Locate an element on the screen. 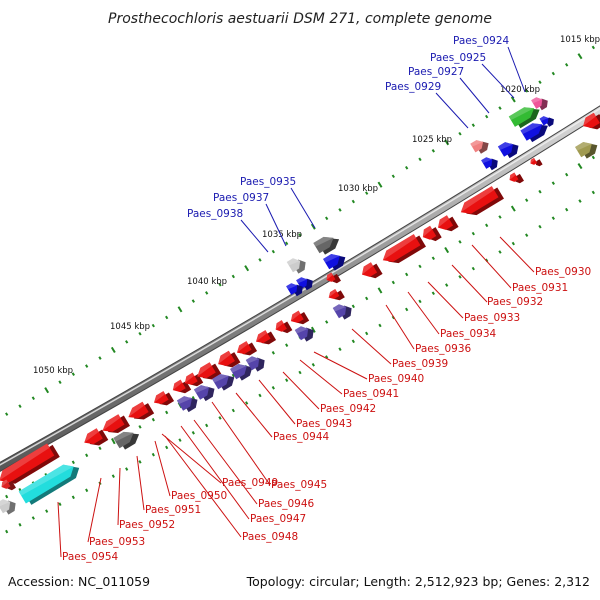  gene-label: Paes_0941 is located at coordinates (371, 394).